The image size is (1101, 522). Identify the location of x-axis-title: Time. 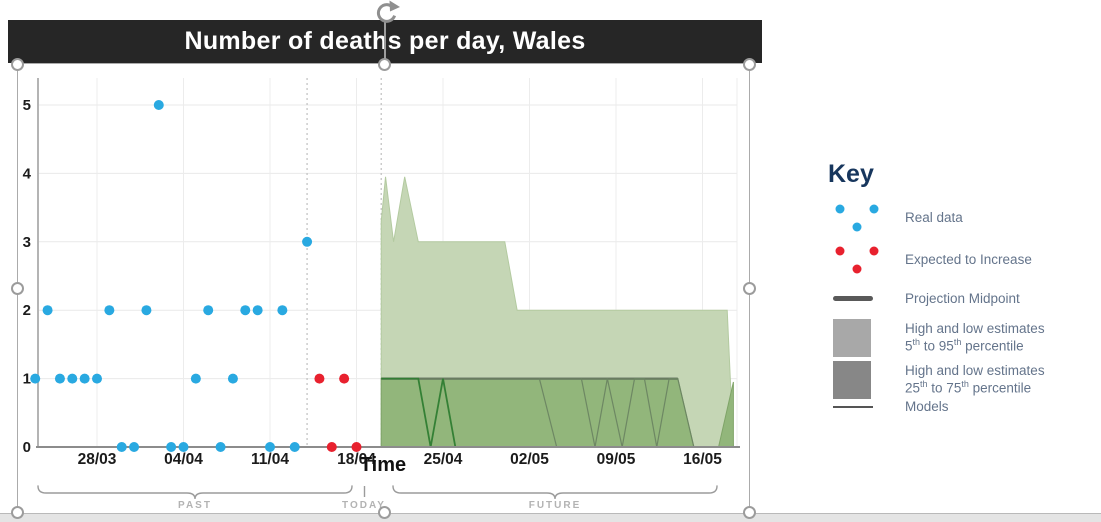
(383, 465).